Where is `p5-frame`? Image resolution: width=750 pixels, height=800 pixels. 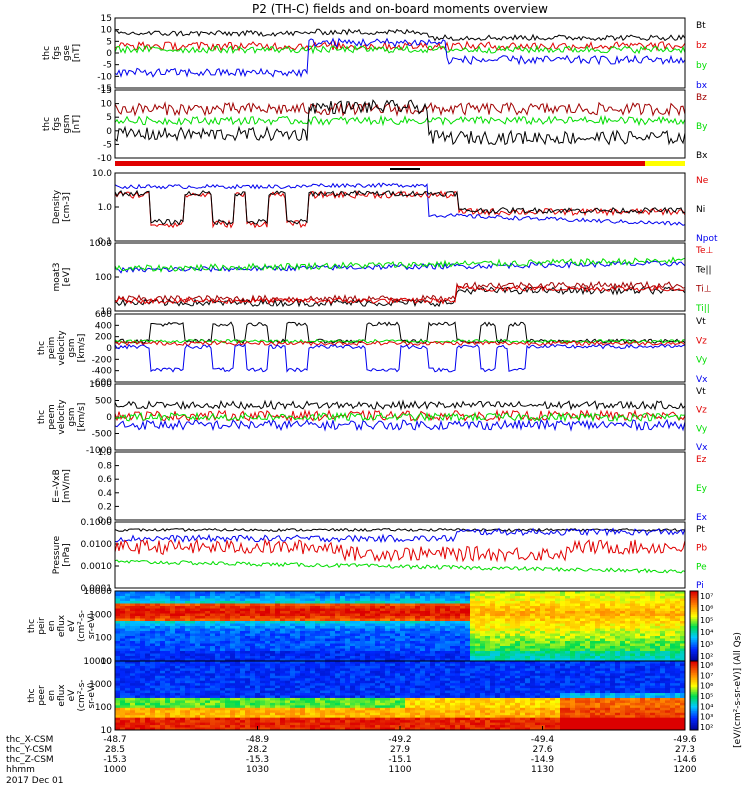
p5-frame is located at coordinates (400, 348).